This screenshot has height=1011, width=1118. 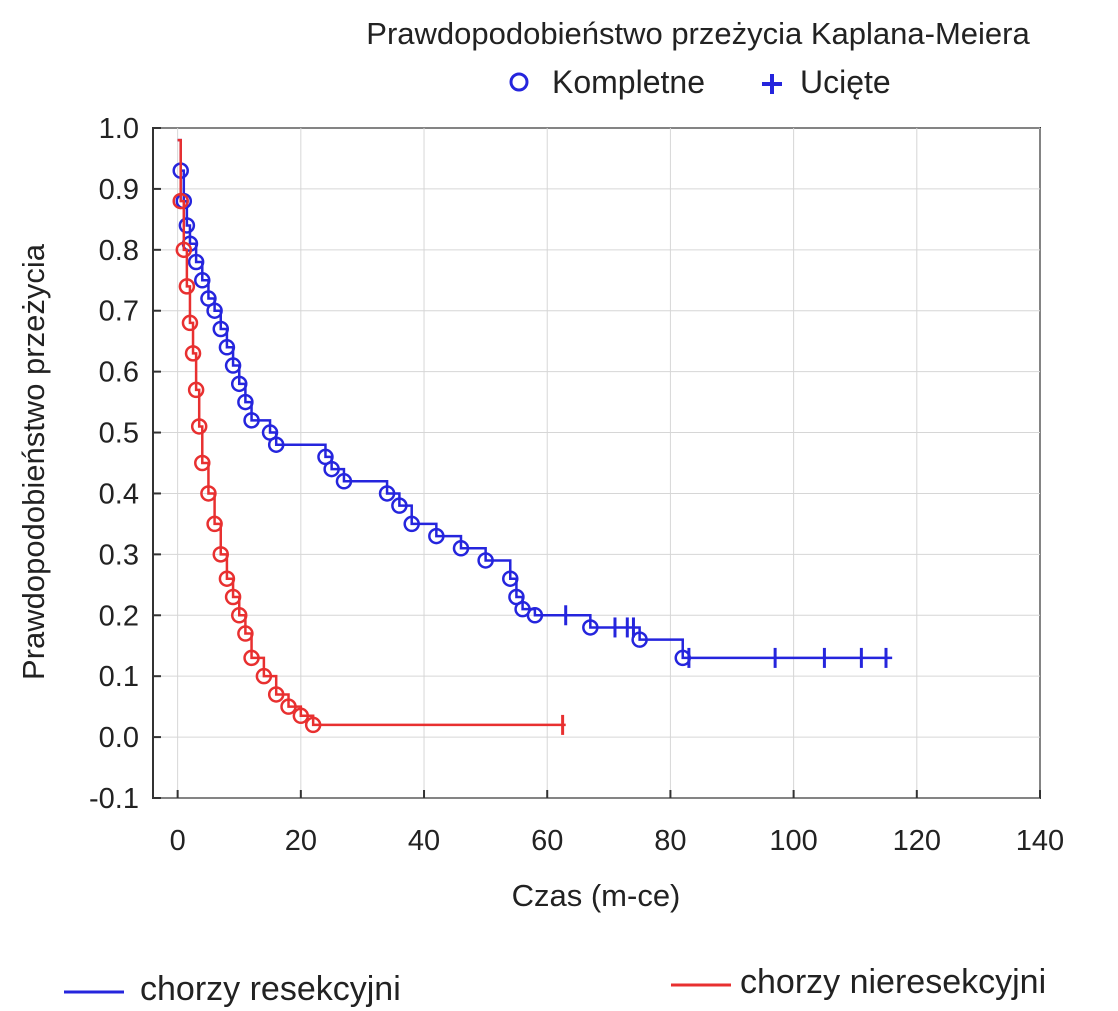 What do you see at coordinates (119, 677) in the screenshot?
I see `y-tick-label: 0.1` at bounding box center [119, 677].